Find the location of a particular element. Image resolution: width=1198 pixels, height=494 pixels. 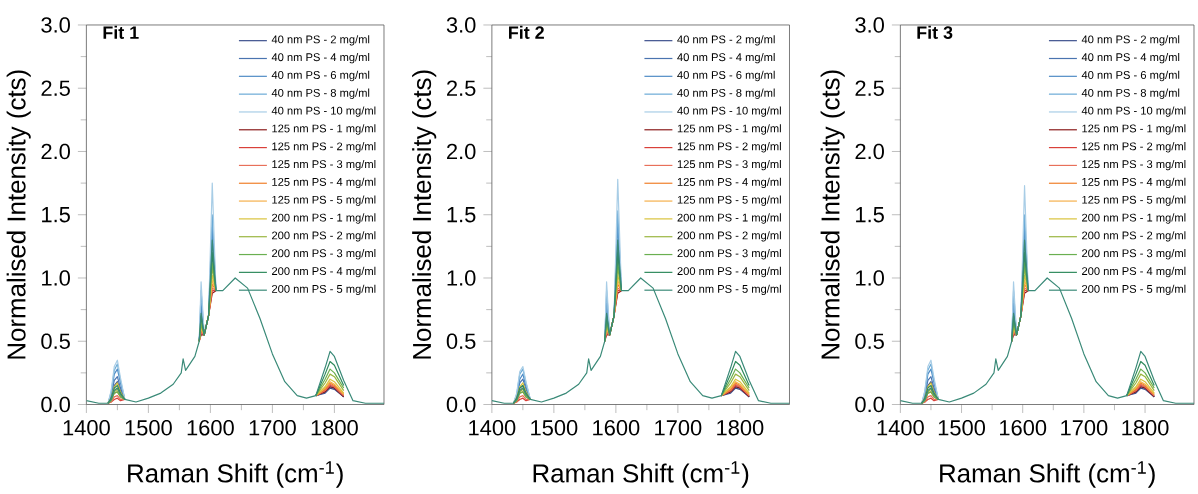

chart-title: Fit 3 is located at coordinates (935, 32).